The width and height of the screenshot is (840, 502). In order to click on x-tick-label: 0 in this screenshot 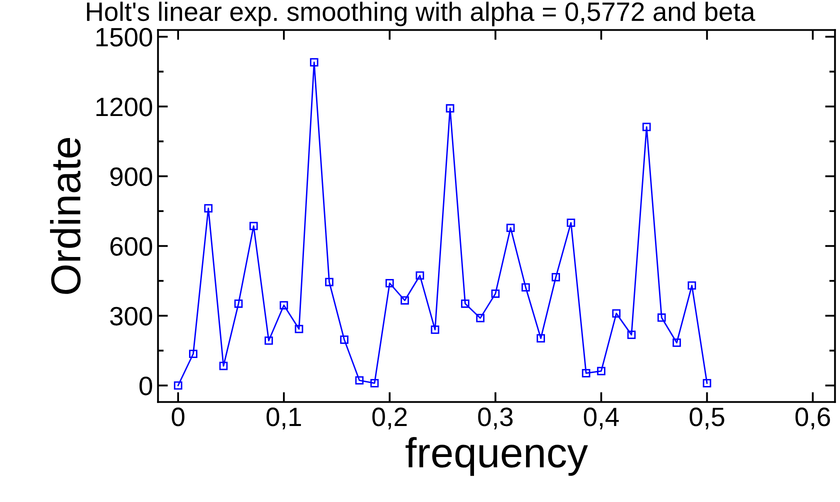, I will do `click(178, 417)`.